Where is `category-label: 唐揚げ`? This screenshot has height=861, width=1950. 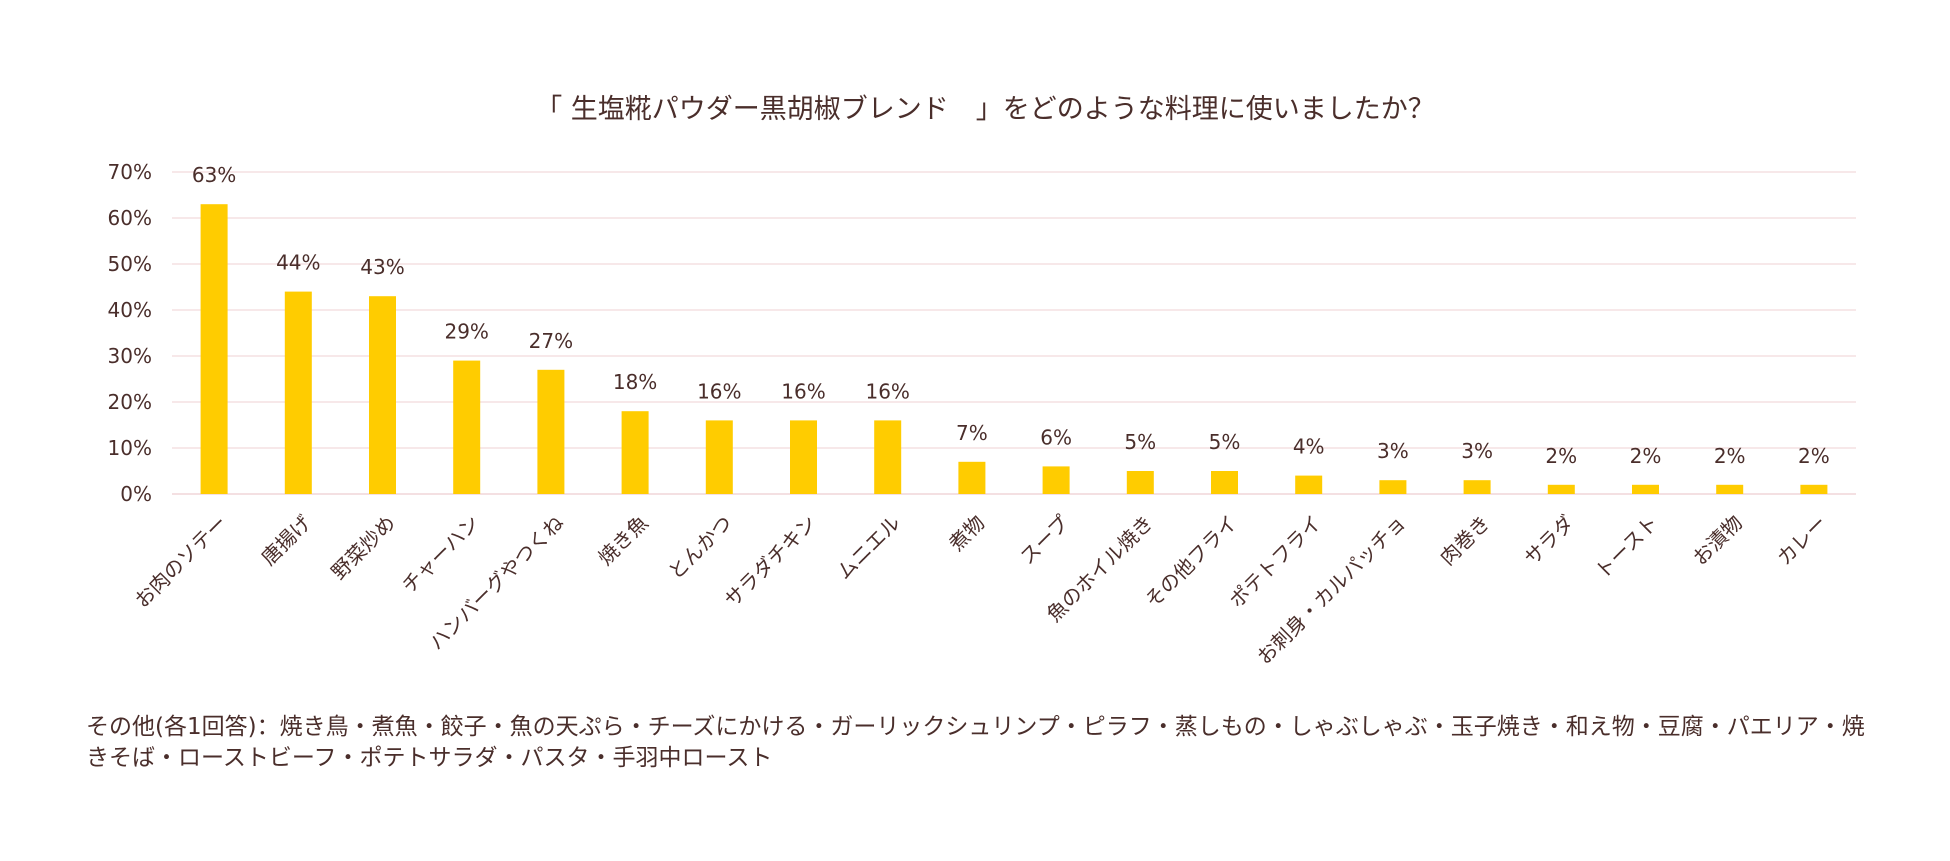 category-label: 唐揚げ is located at coordinates (285, 540).